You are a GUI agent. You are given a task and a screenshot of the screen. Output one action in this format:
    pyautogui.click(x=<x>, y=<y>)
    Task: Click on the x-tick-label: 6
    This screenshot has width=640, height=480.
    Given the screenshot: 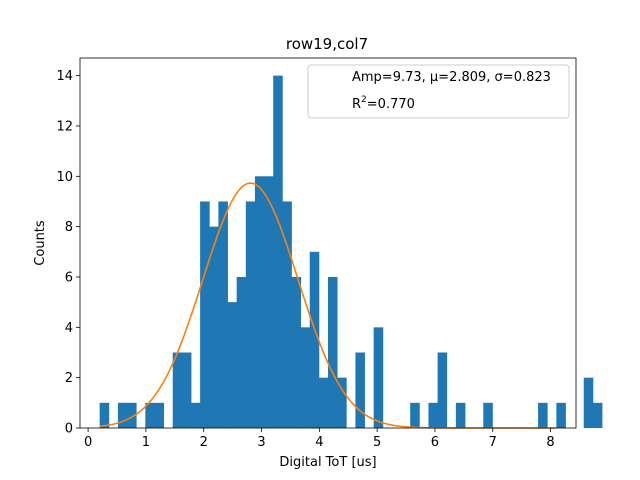 What is the action you would take?
    pyautogui.click(x=435, y=442)
    